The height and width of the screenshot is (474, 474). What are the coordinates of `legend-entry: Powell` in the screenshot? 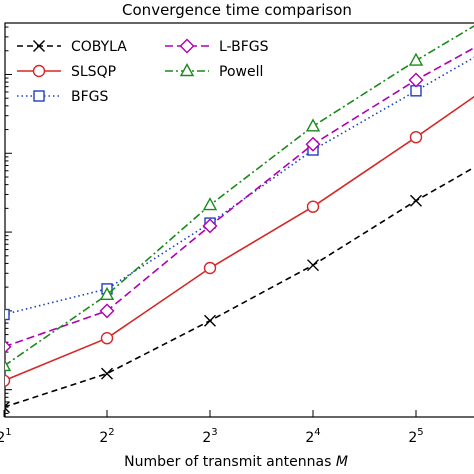 It's located at (214, 71).